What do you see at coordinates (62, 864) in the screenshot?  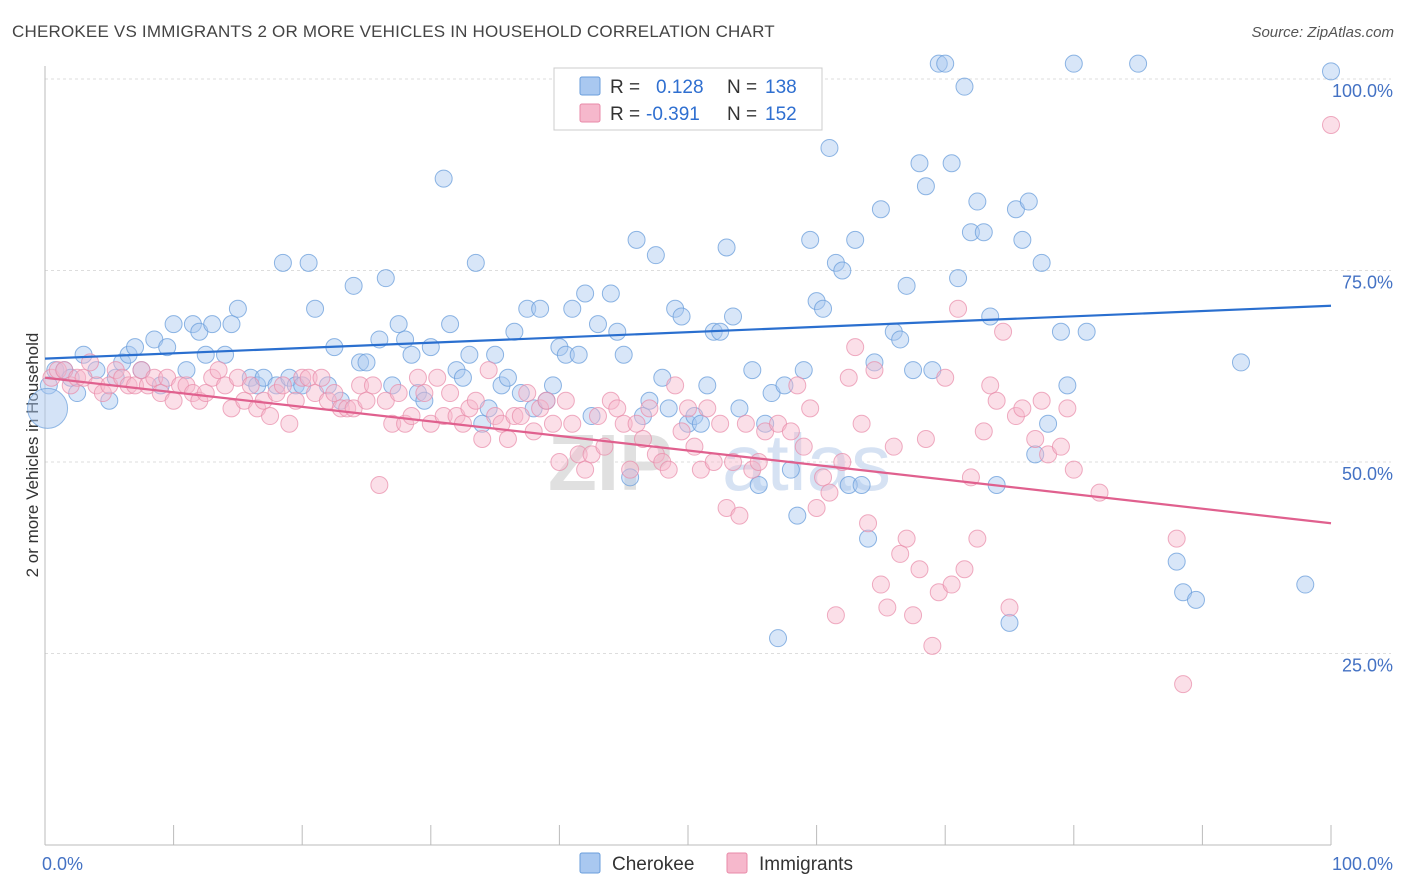 I see `x-tick-label-min: 0.0%` at bounding box center [62, 864].